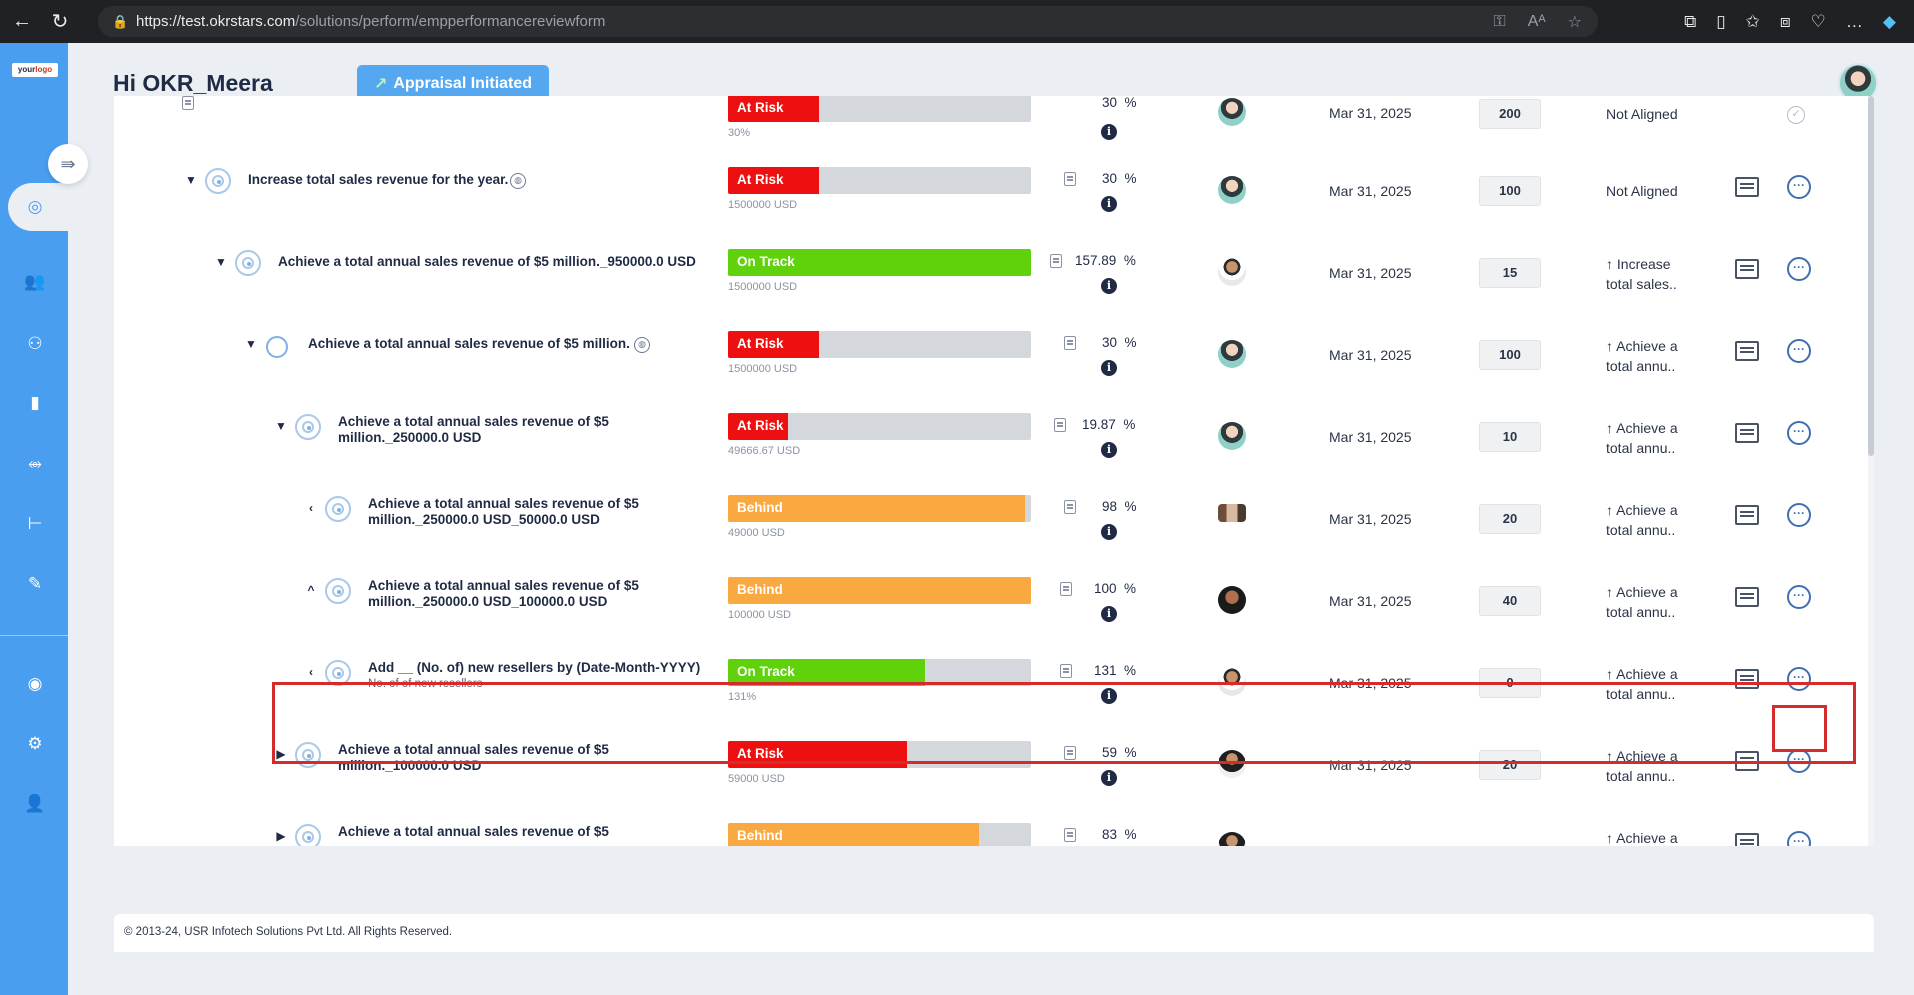  Describe the element at coordinates (1818, 21) in the screenshot. I see `heart-icon: ♡` at that location.